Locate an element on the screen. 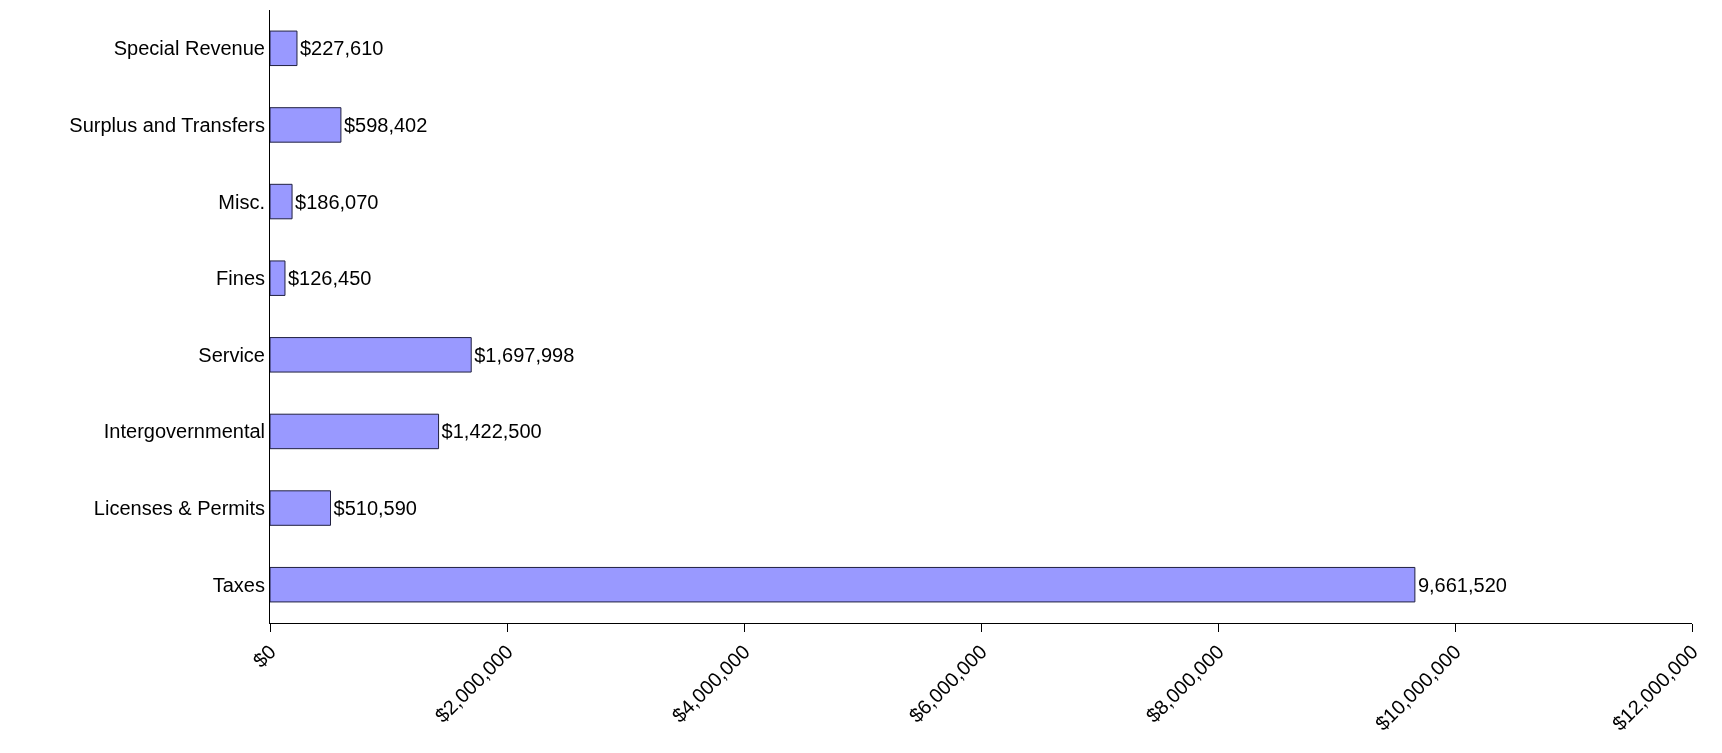 Image resolution: width=1722 pixels, height=753 pixels. y-tick-label: Licenses & Permits is located at coordinates (179, 508).